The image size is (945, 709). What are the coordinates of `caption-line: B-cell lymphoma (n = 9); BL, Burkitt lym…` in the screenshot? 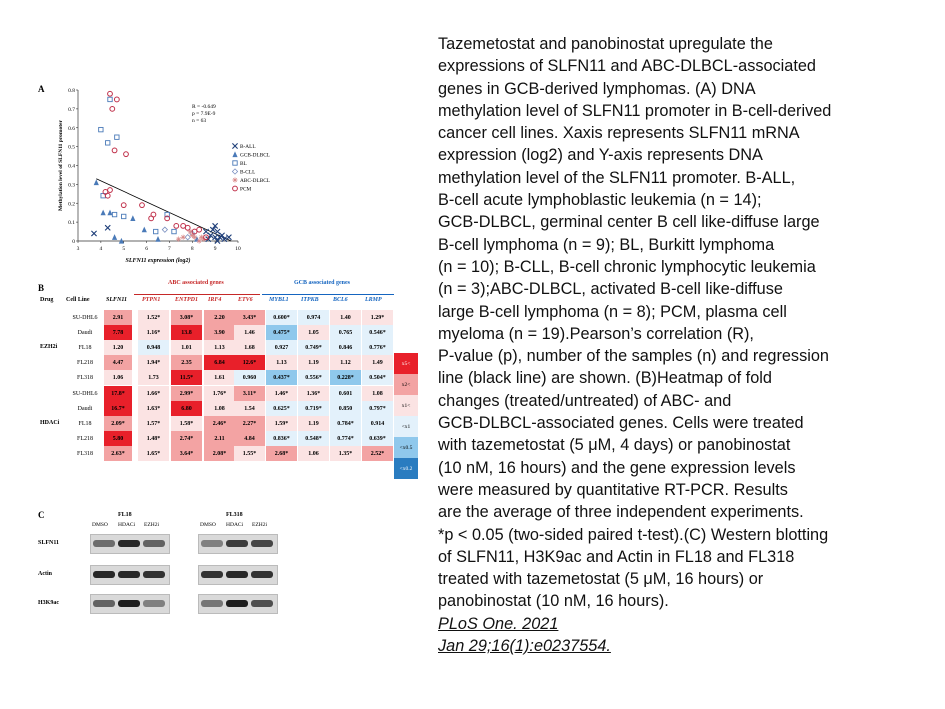 It's located at (606, 244).